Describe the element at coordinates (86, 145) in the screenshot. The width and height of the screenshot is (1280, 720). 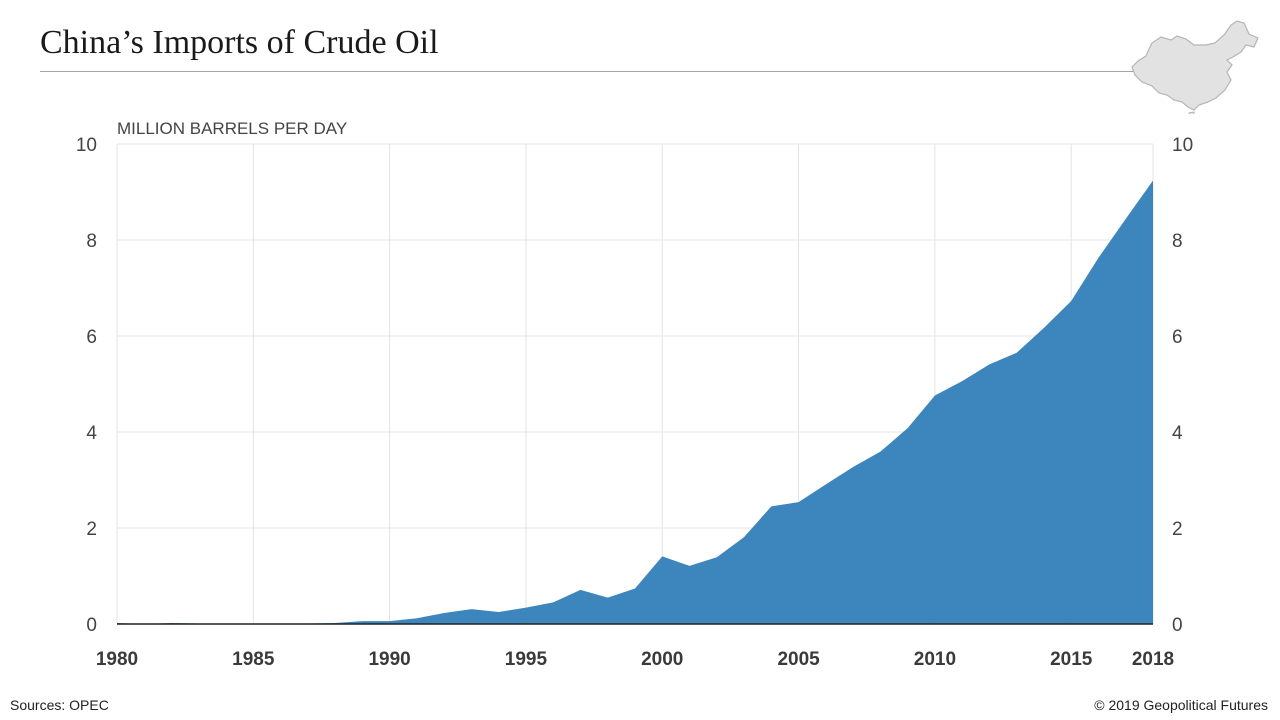
I see `y-tick-label-left: 10` at that location.